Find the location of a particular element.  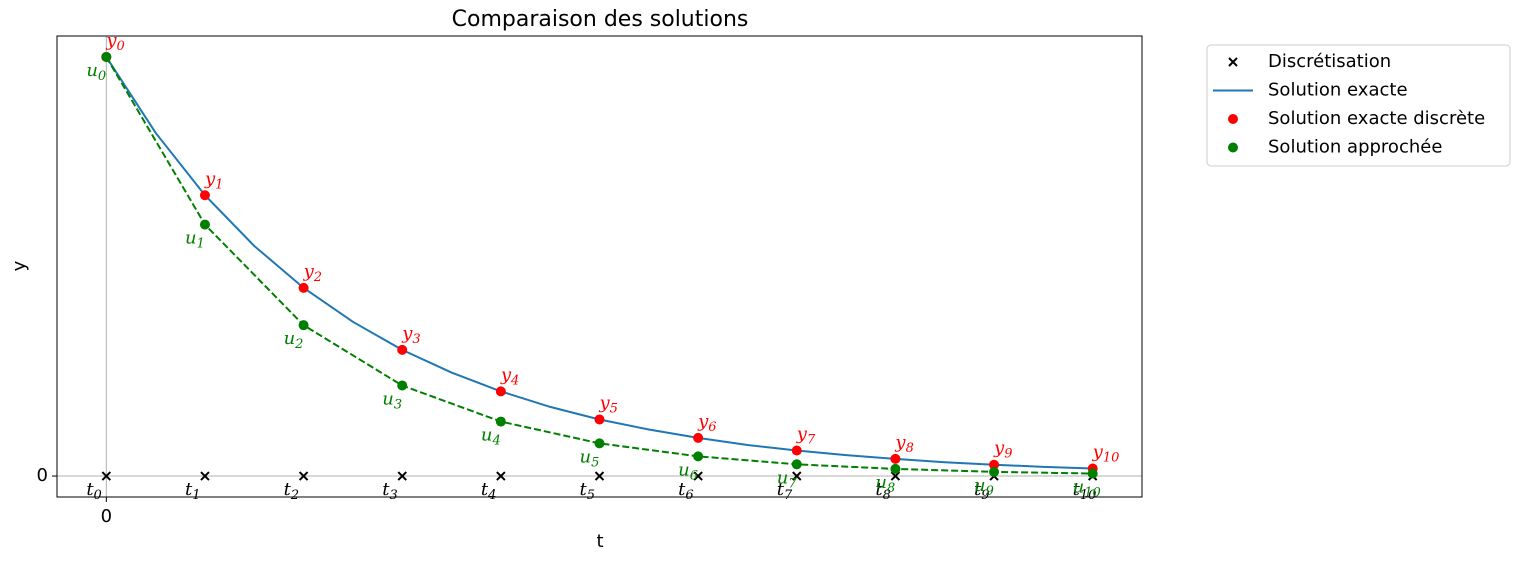

point-label: t8 is located at coordinates (883, 491).